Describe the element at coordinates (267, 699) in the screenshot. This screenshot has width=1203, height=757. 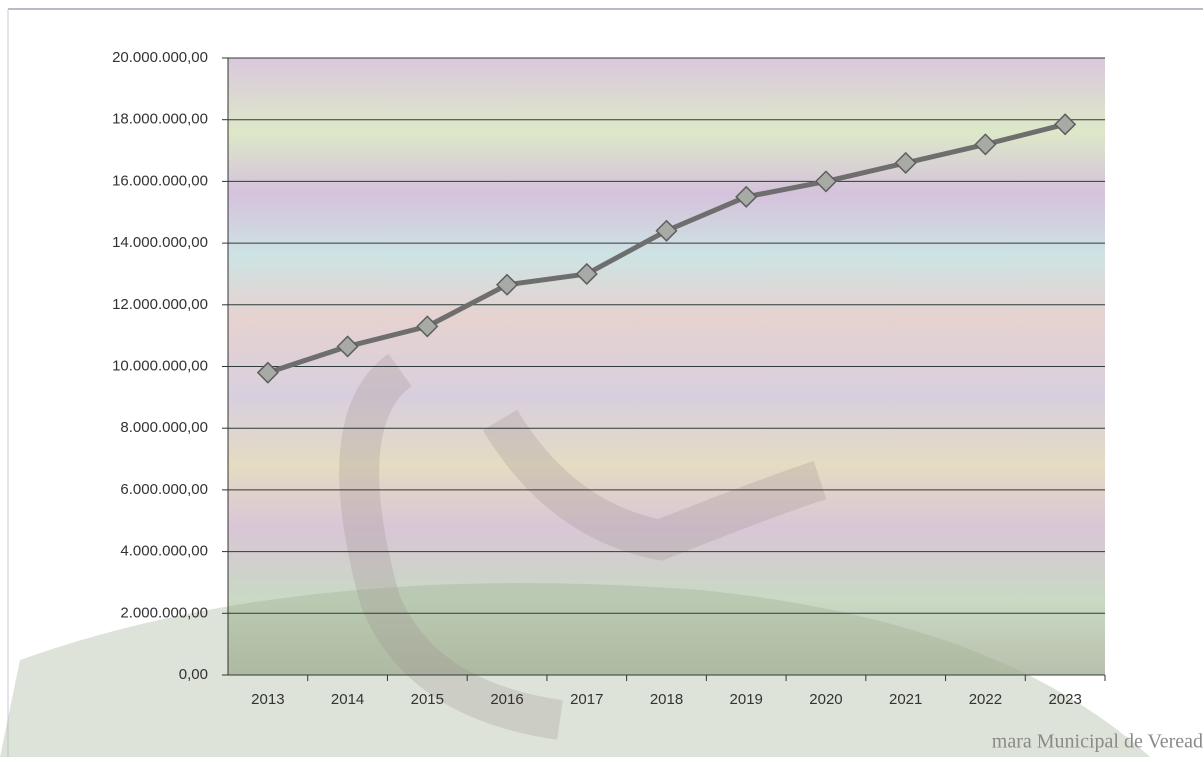
I see `x-tick-label: 2013` at that location.